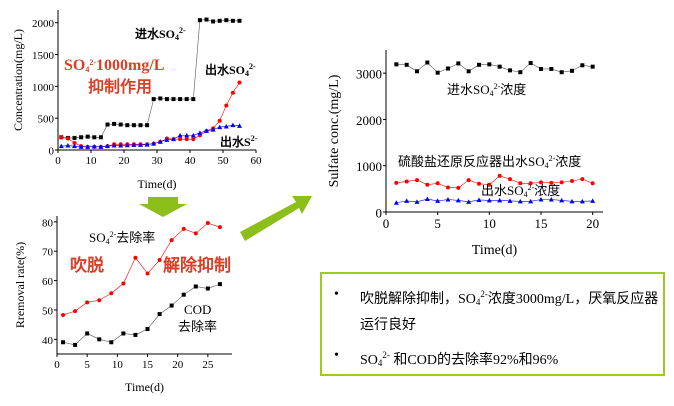 This screenshot has height=406, width=674. What do you see at coordinates (18, 80) in the screenshot?
I see `y-axis-label: Concentration(mg/L)` at bounding box center [18, 80].